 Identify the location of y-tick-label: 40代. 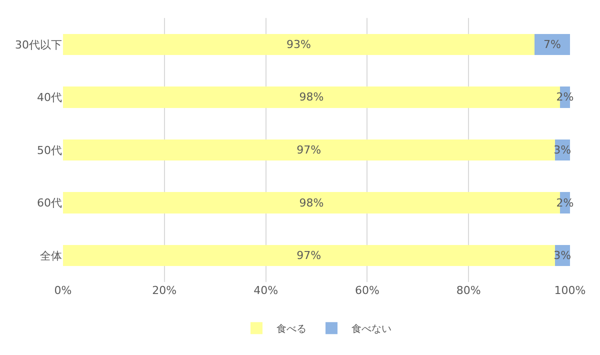
(49, 97).